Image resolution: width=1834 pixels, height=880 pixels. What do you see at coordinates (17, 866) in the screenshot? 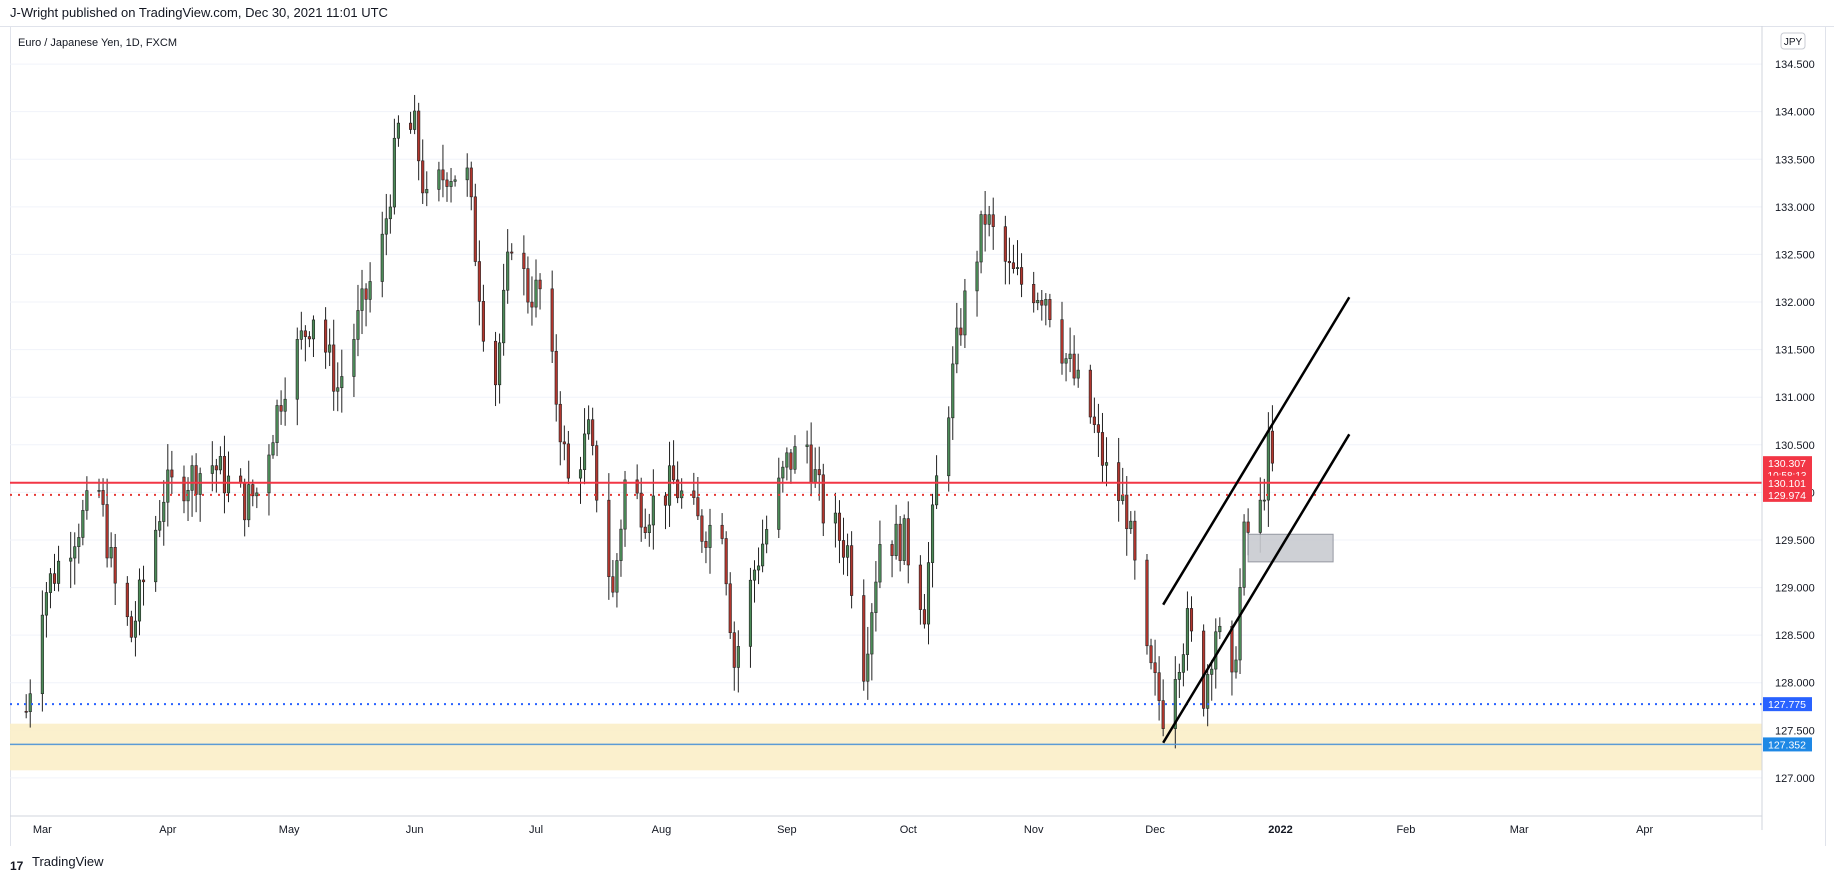
I see `tradingview-logo-icon: 17` at bounding box center [17, 866].